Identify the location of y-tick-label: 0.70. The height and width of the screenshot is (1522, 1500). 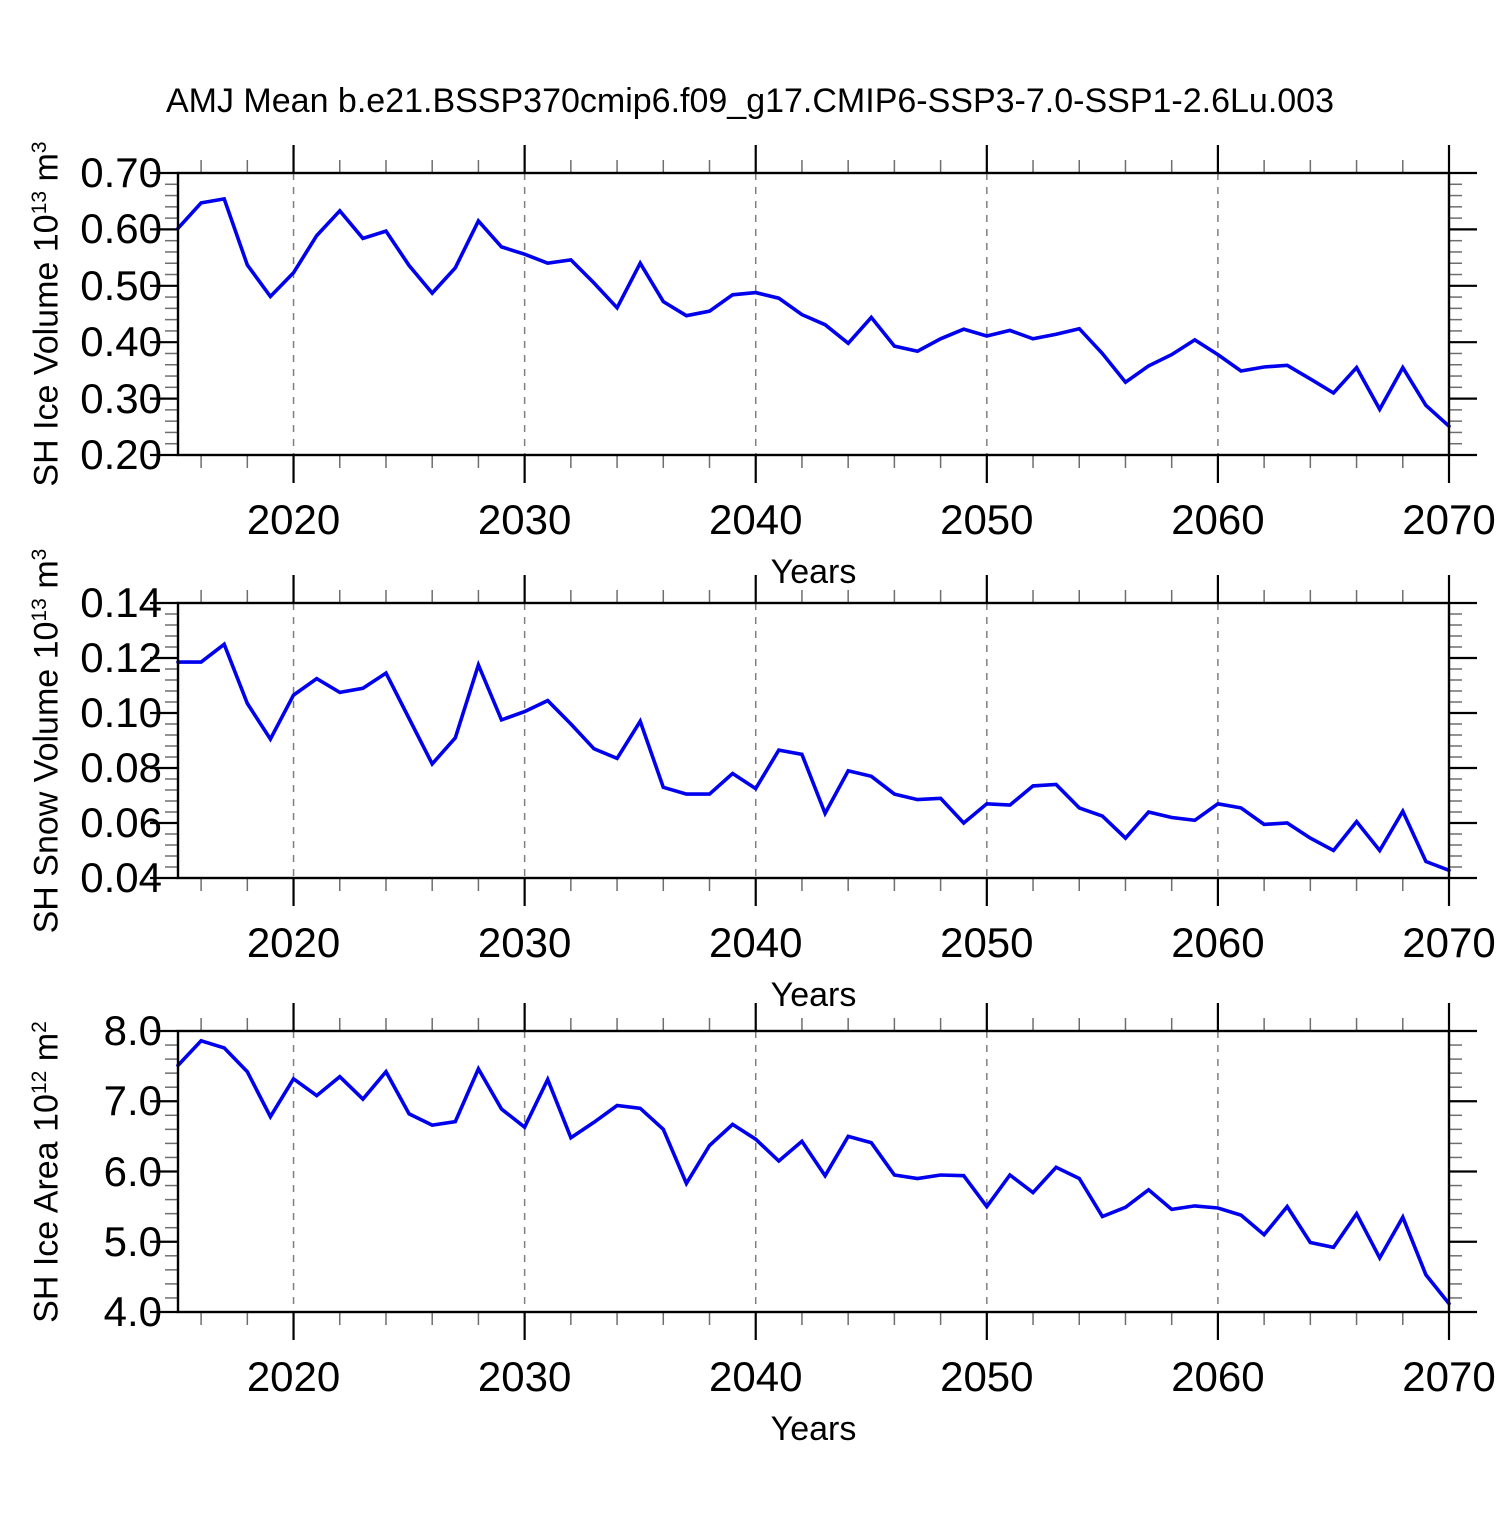
(121, 172).